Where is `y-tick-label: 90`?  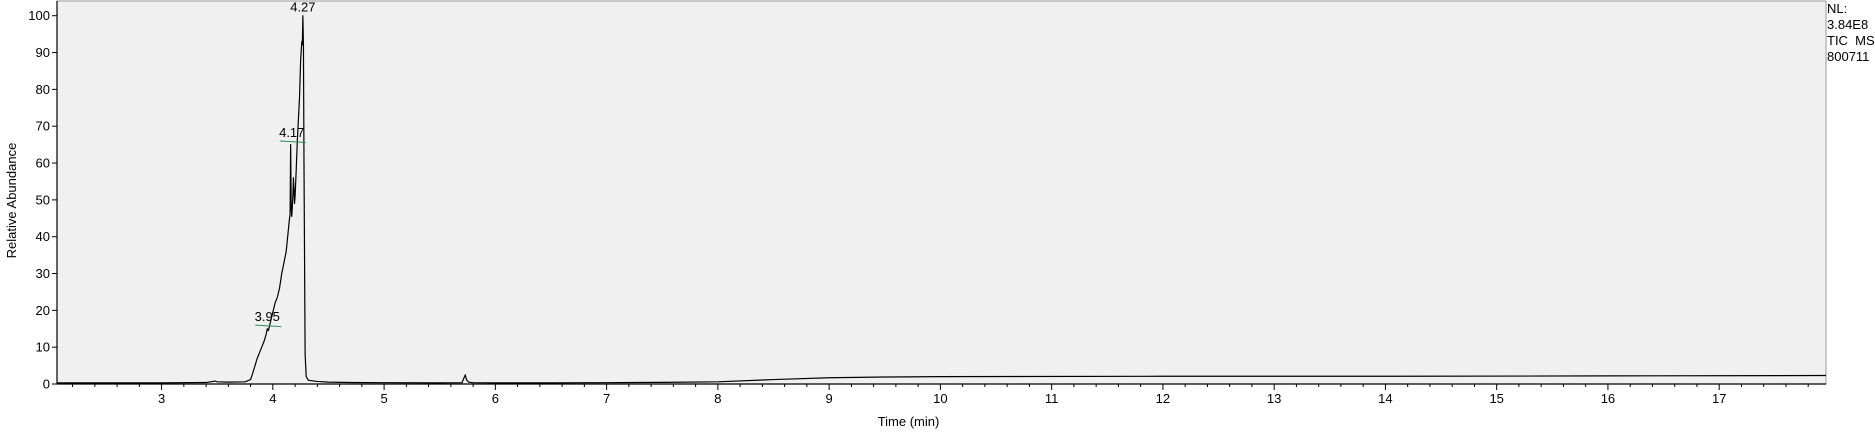
y-tick-label: 90 is located at coordinates (43, 52).